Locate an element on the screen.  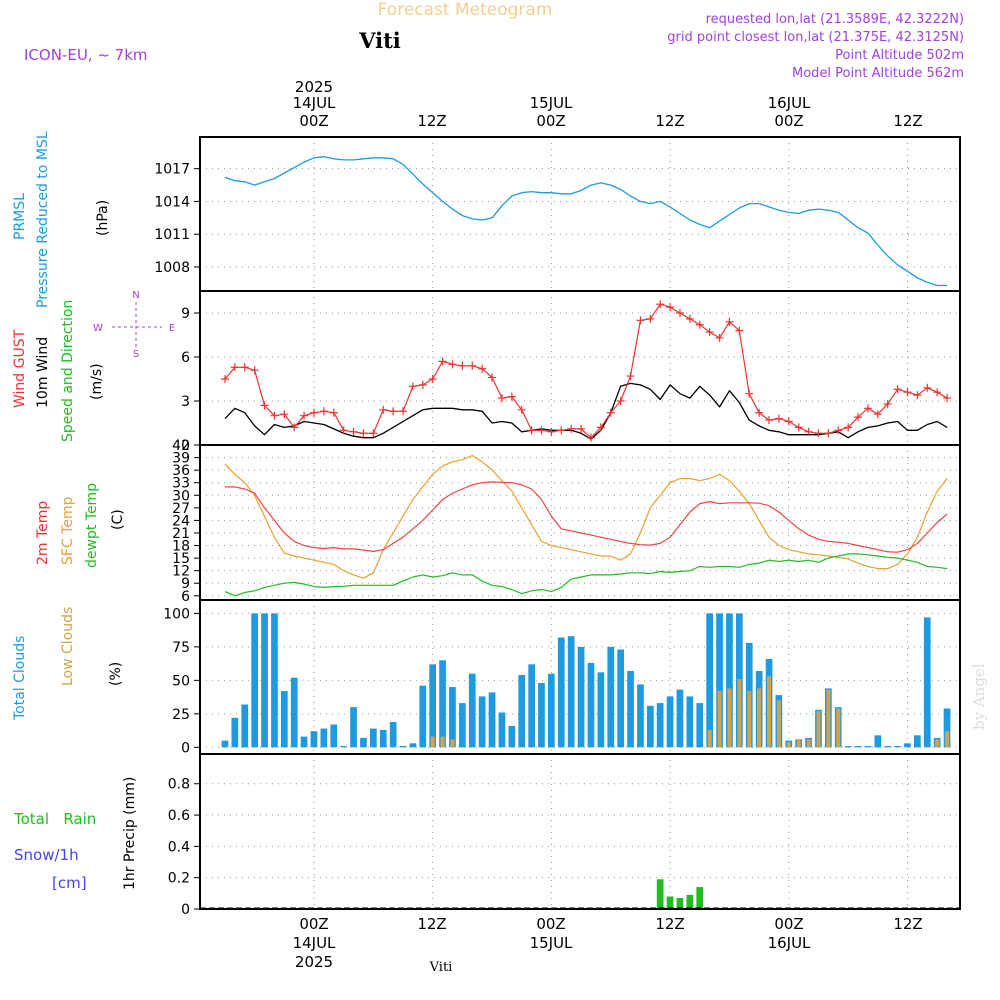
panel-label-celsius: (C) is located at coordinates (118, 519).